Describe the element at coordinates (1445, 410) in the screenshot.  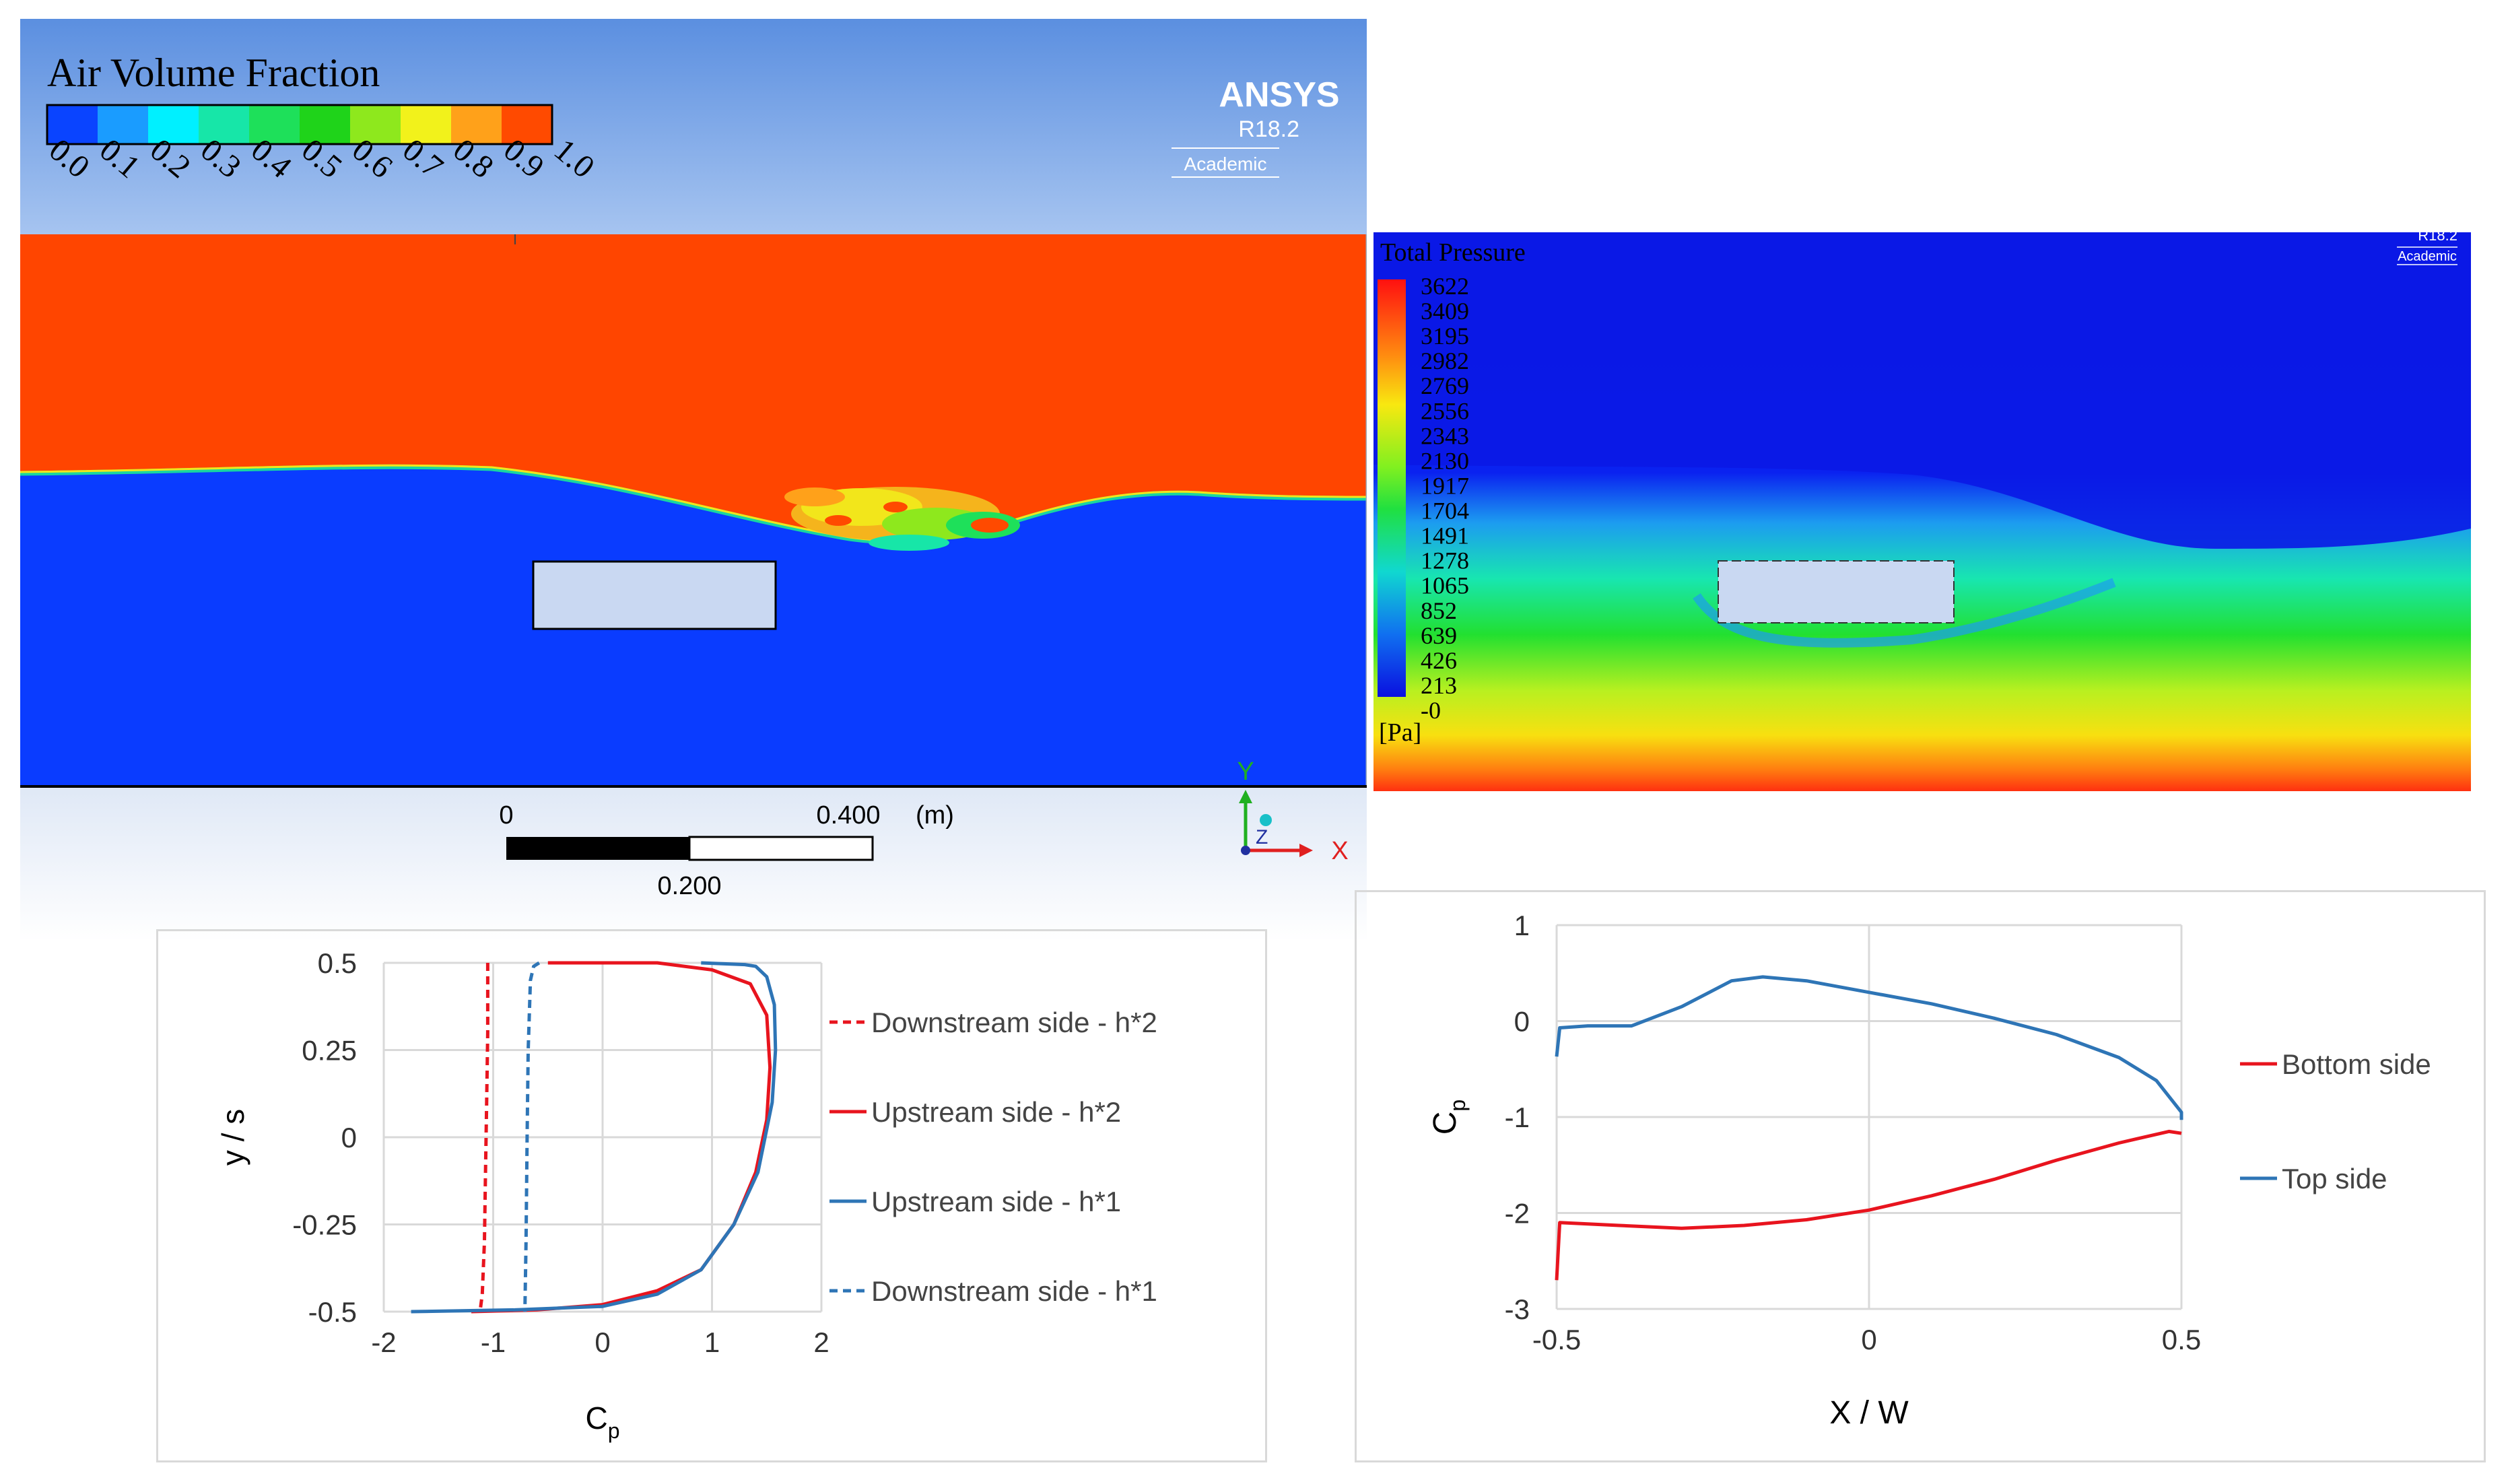
I see `pressure-legend-tick: 2556` at that location.